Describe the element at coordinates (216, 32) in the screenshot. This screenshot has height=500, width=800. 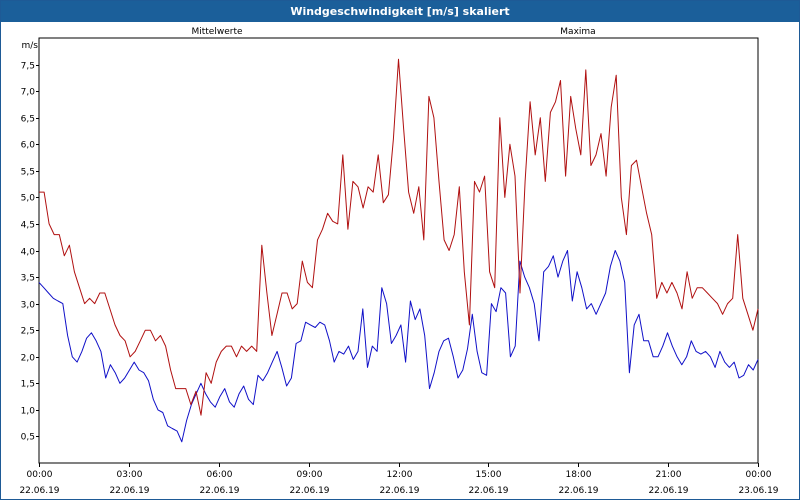
I see `legend-mean: Mittelwerte` at that location.